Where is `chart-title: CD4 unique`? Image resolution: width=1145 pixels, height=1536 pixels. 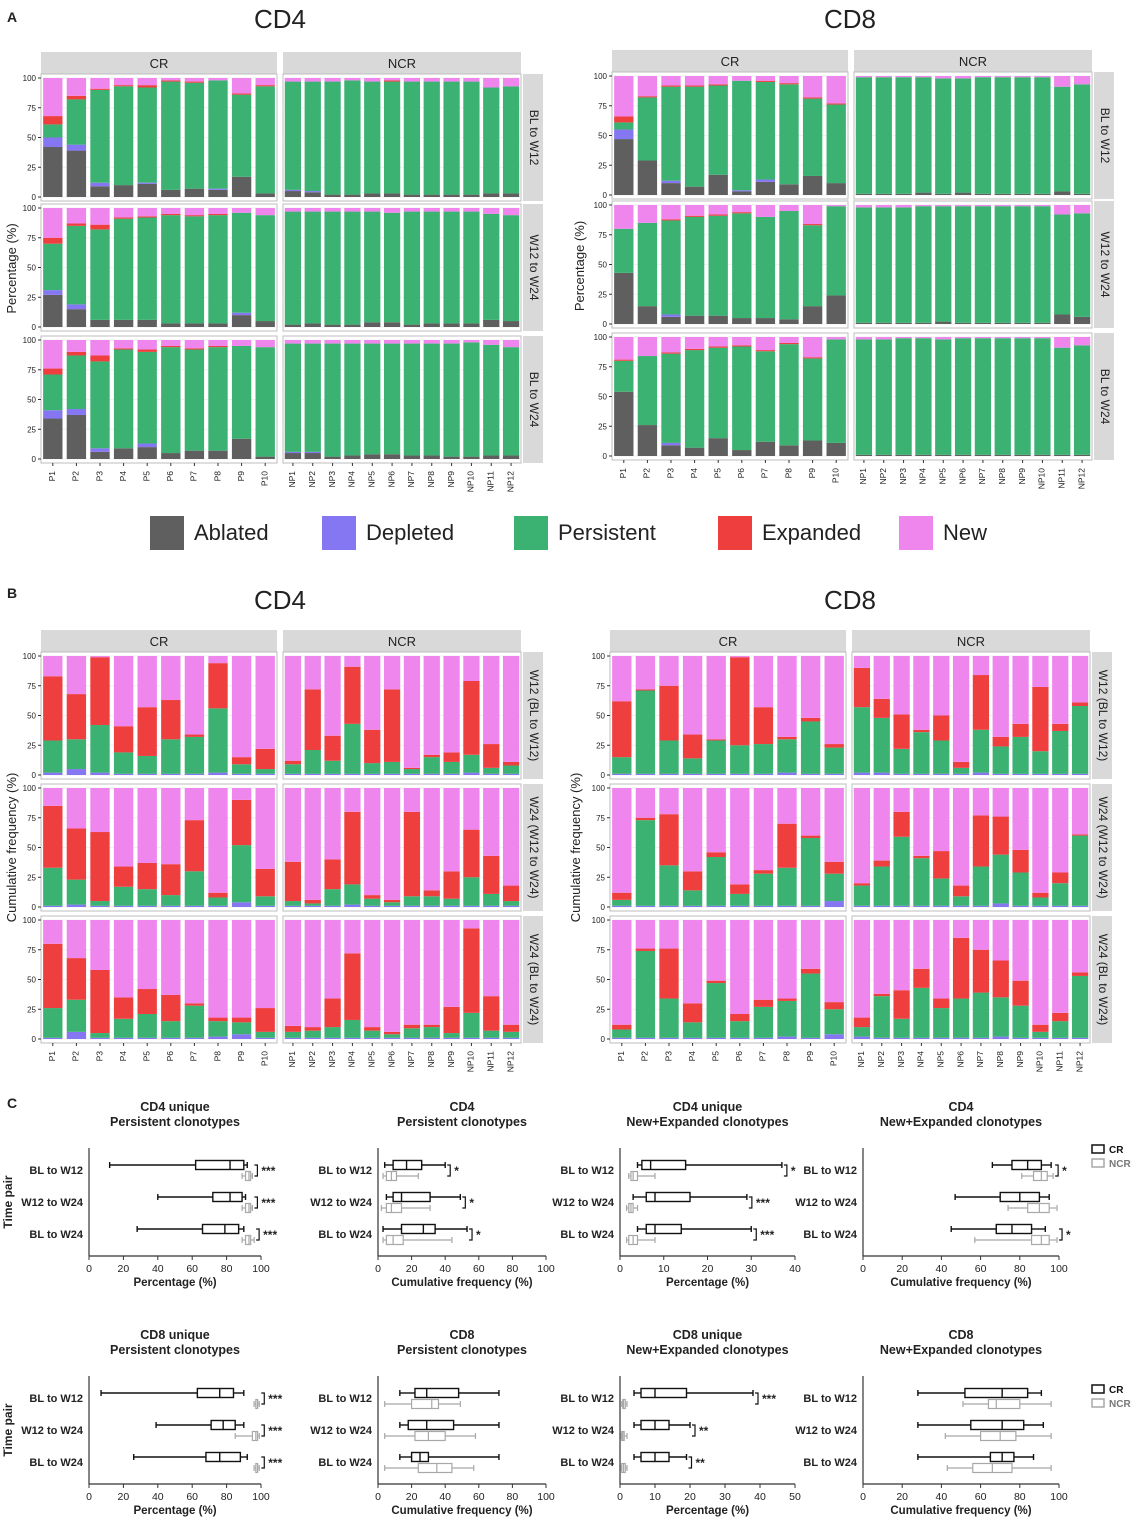
chart-title: CD4 unique is located at coordinates (174, 1107).